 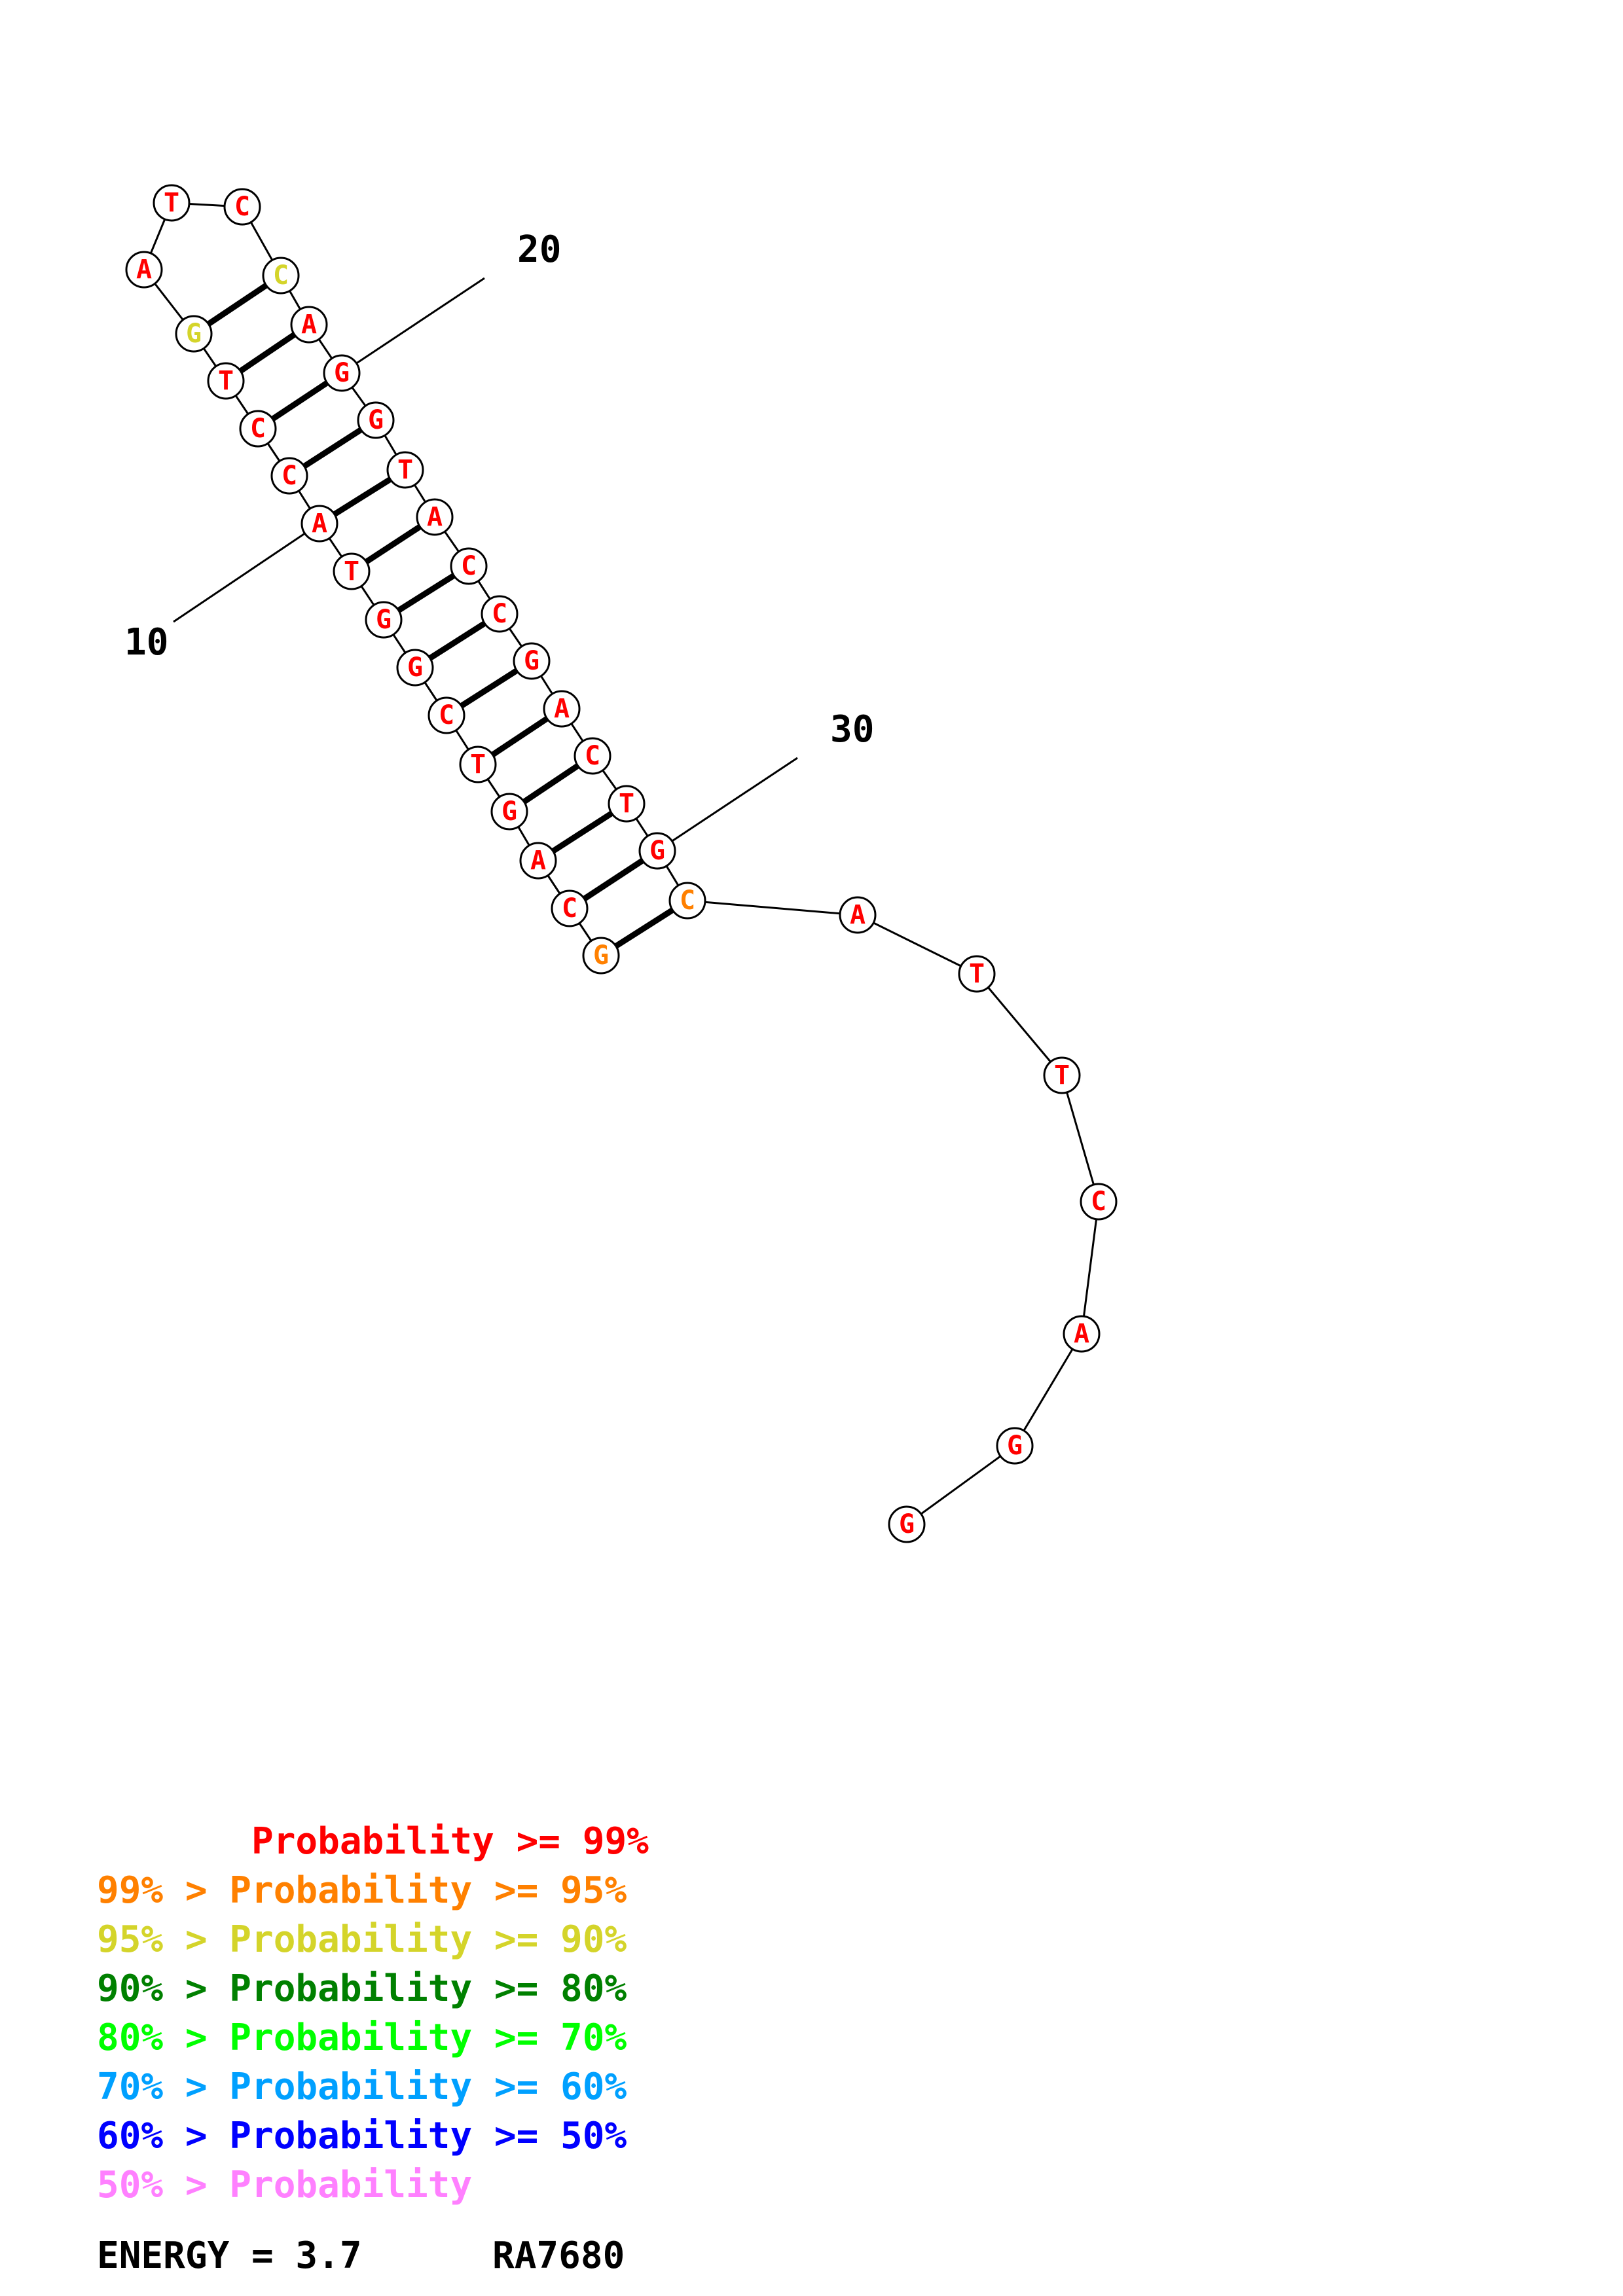 What do you see at coordinates (852, 729) in the screenshot?
I see `index-label: 30` at bounding box center [852, 729].